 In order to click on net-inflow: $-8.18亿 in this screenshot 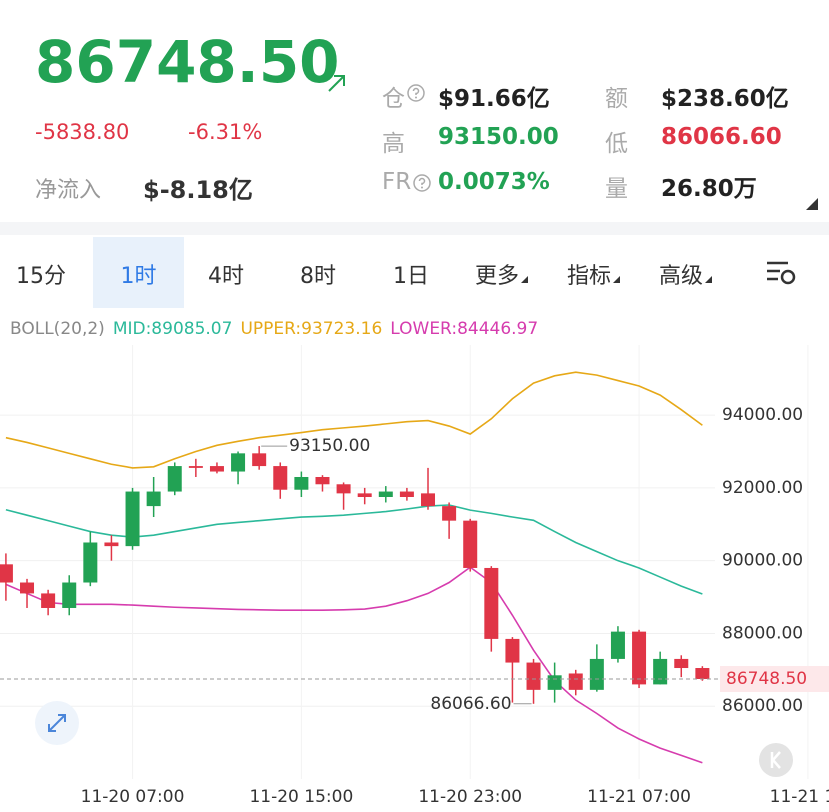, I will do `click(198, 190)`.